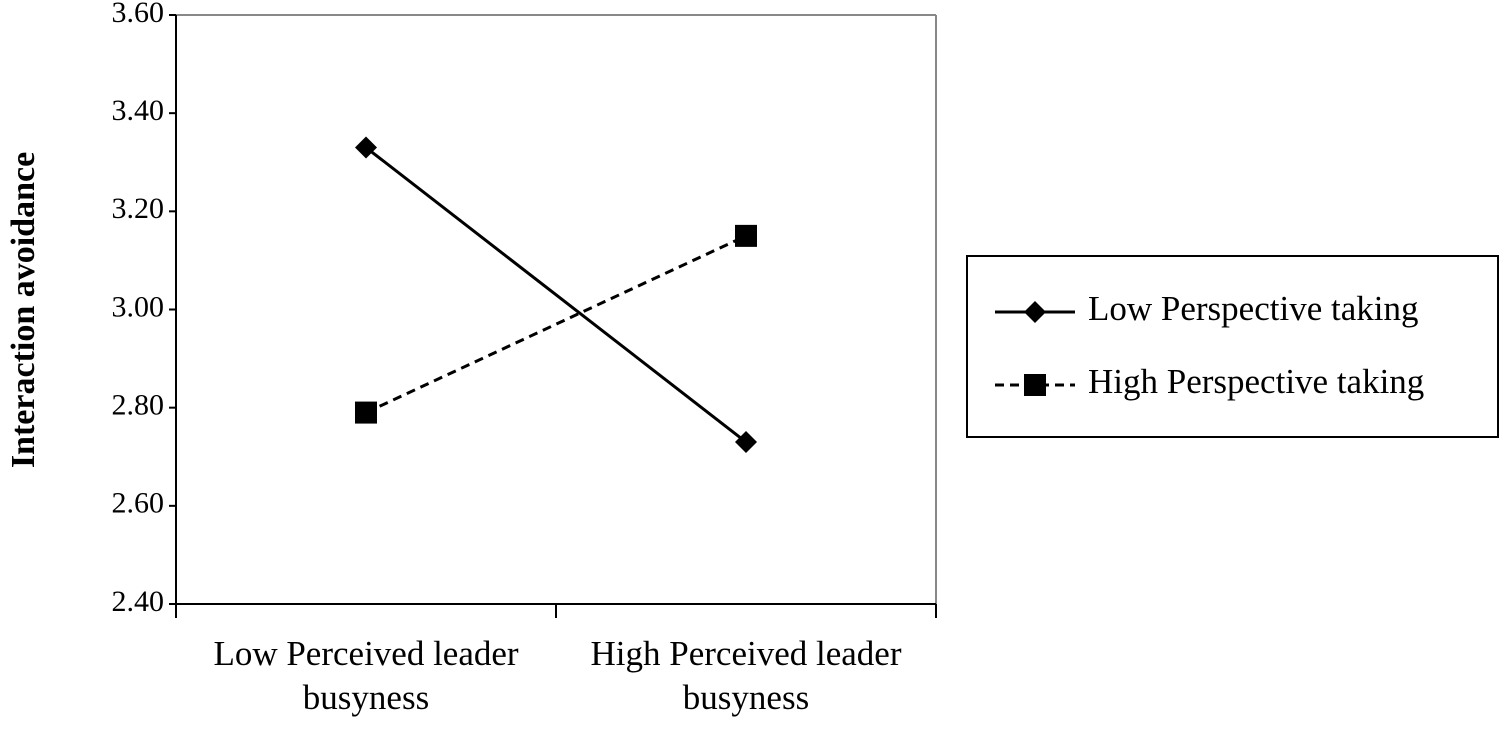 This screenshot has height=732, width=1505. Describe the element at coordinates (138, 110) in the screenshot. I see `y-tick-label: 3.40` at that location.